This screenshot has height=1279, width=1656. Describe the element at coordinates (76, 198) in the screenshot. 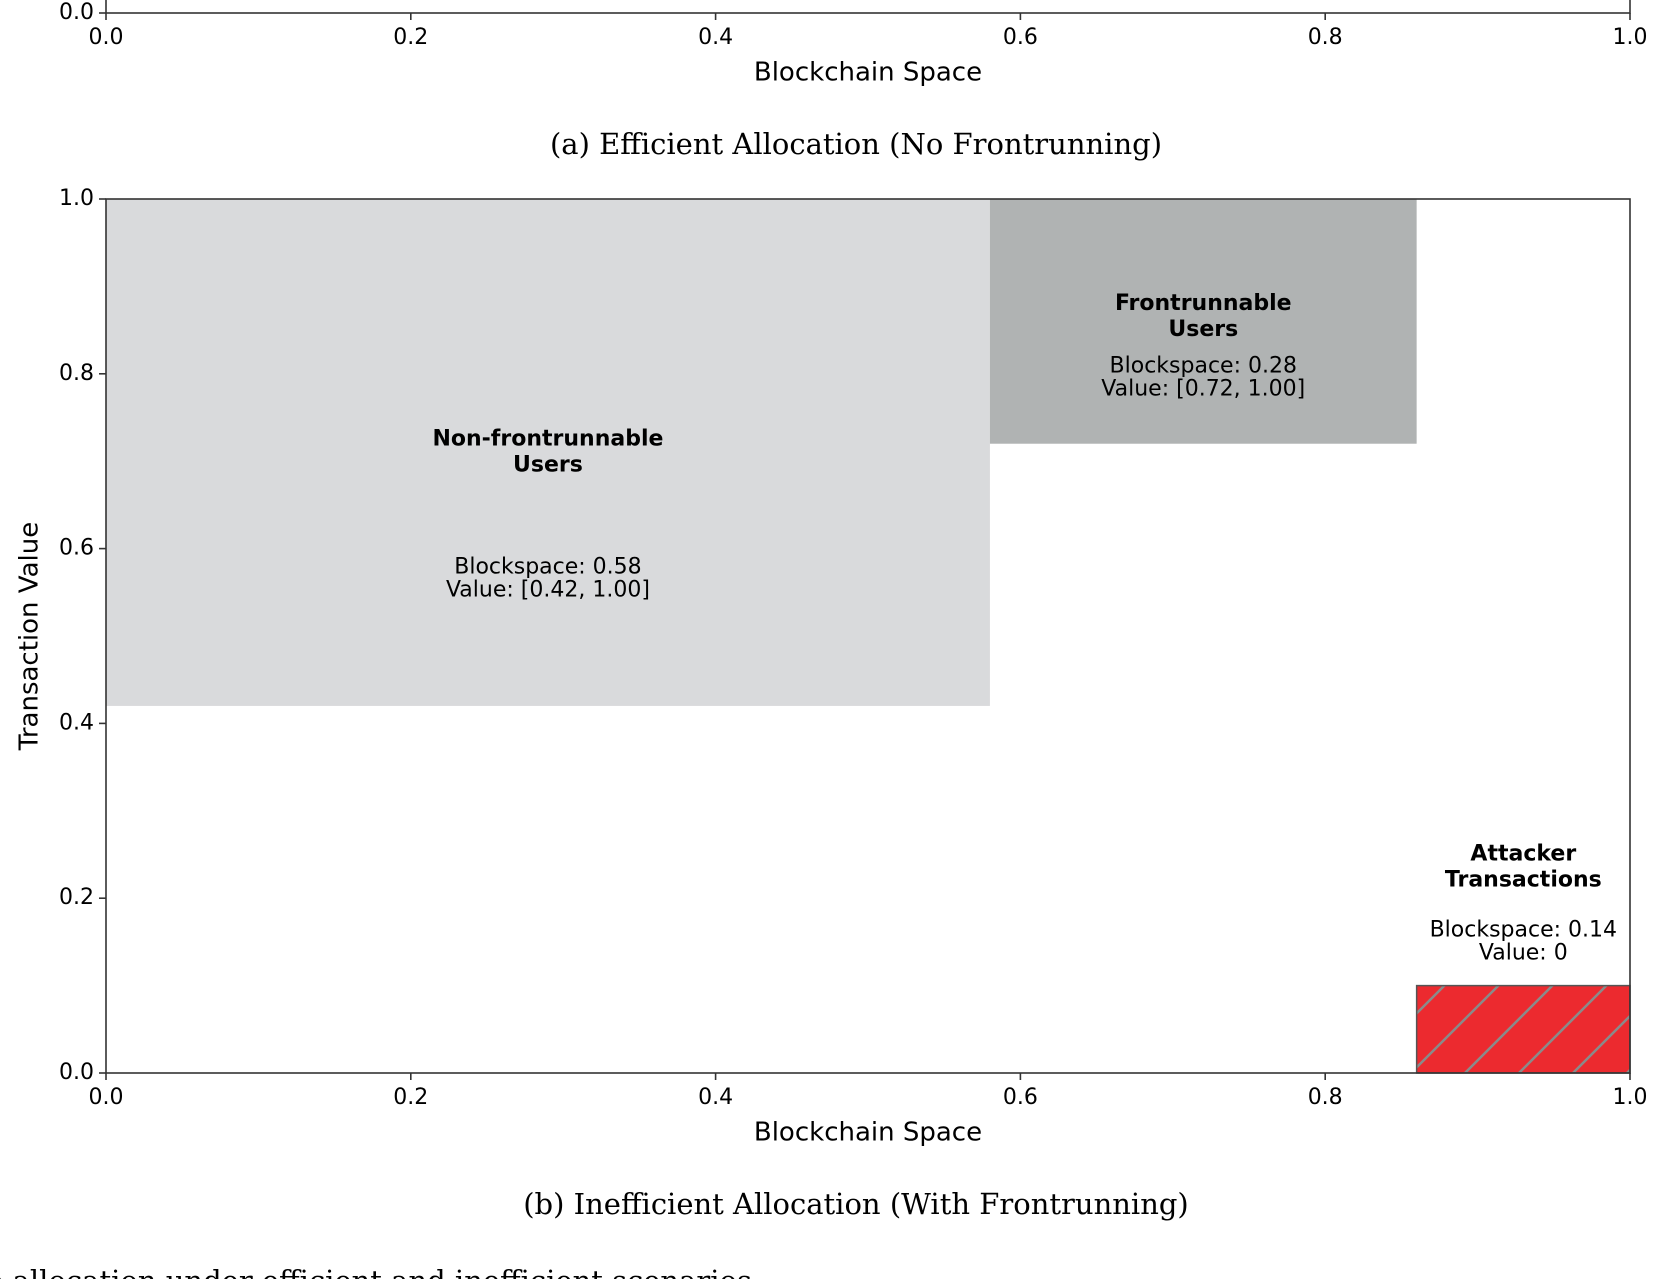

I see `y-tick-label: 1.0` at that location.